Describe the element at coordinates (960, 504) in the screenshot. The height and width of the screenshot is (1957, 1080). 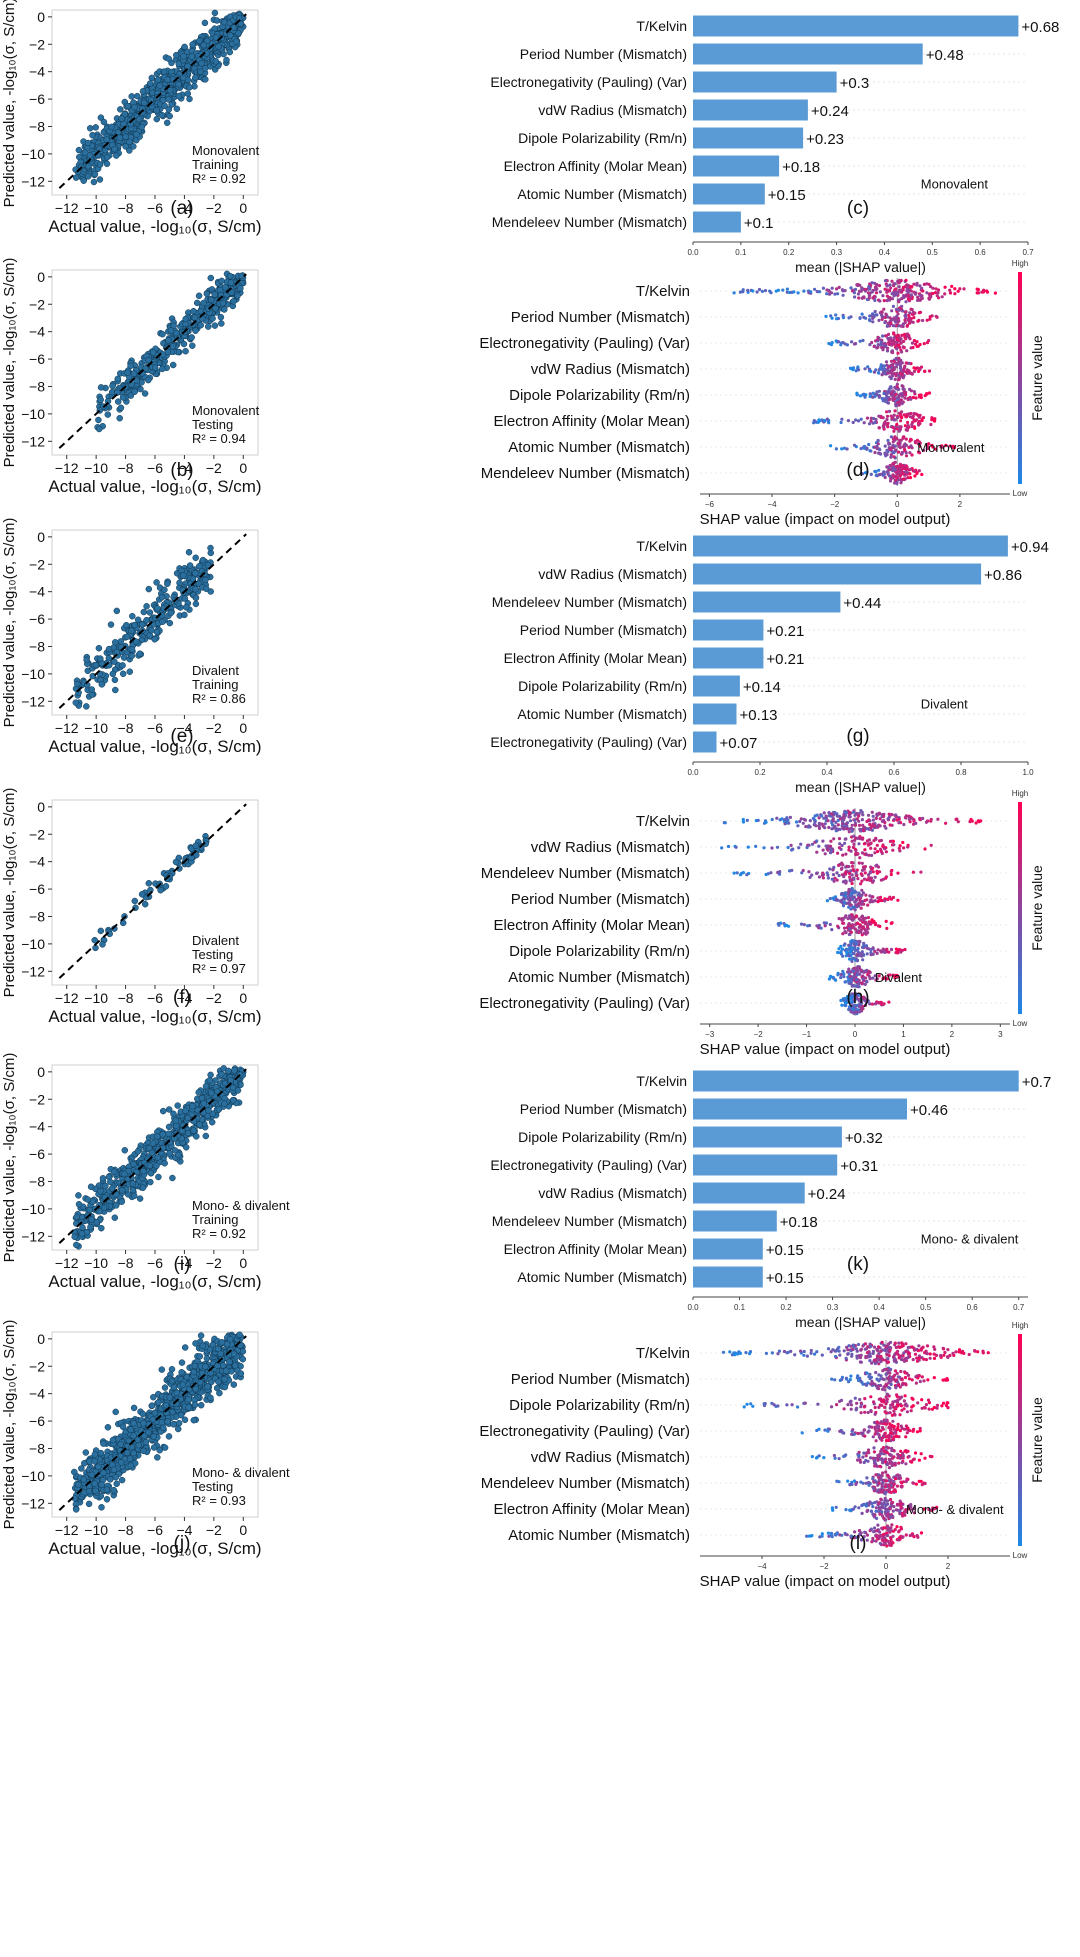
I see `x-tick-label: 2` at that location.